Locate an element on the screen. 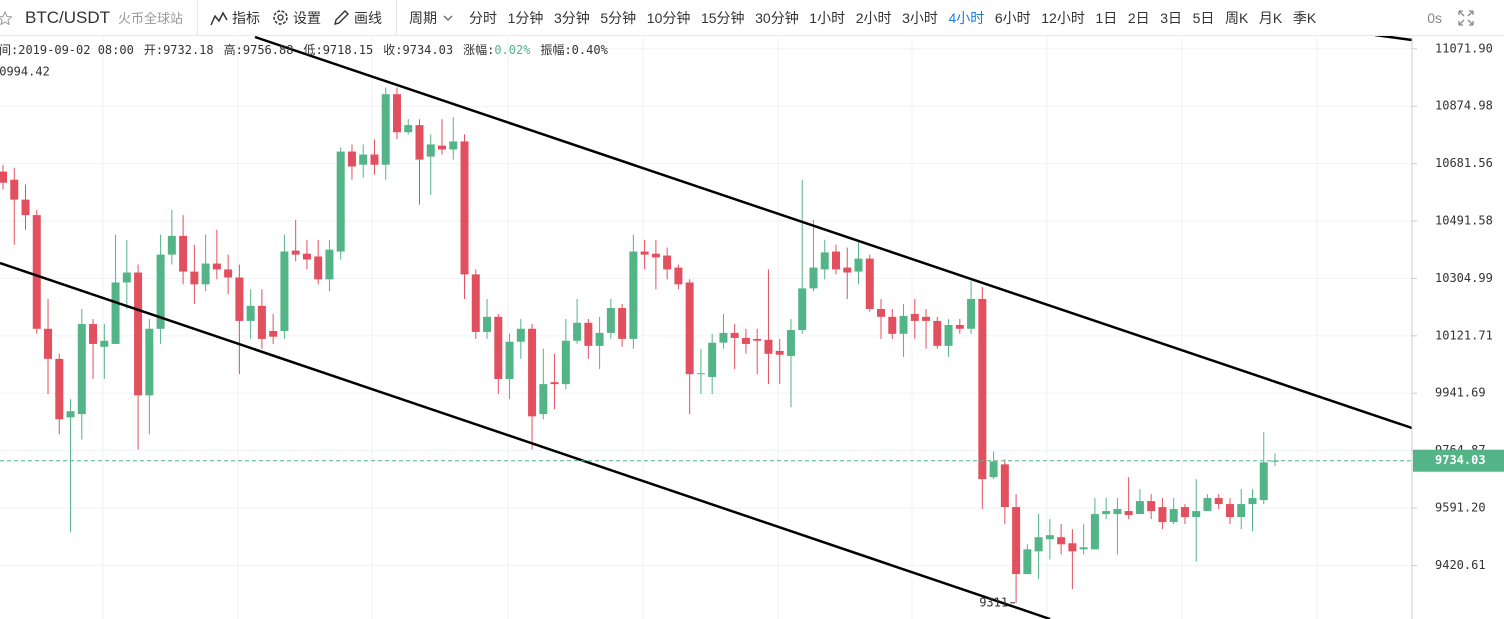 This screenshot has width=1504, height=619. period: 季K is located at coordinates (1304, 17).